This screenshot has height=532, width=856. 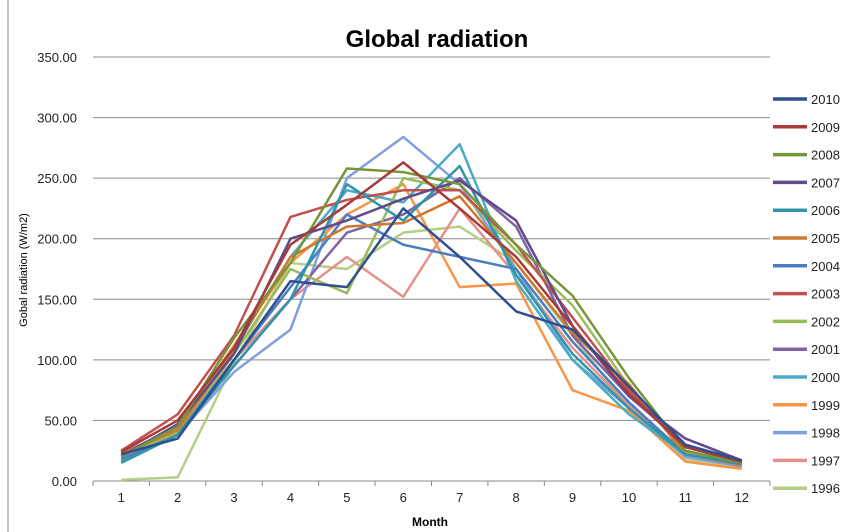 I want to click on legend-label-2006: 2006, so click(x=825, y=210).